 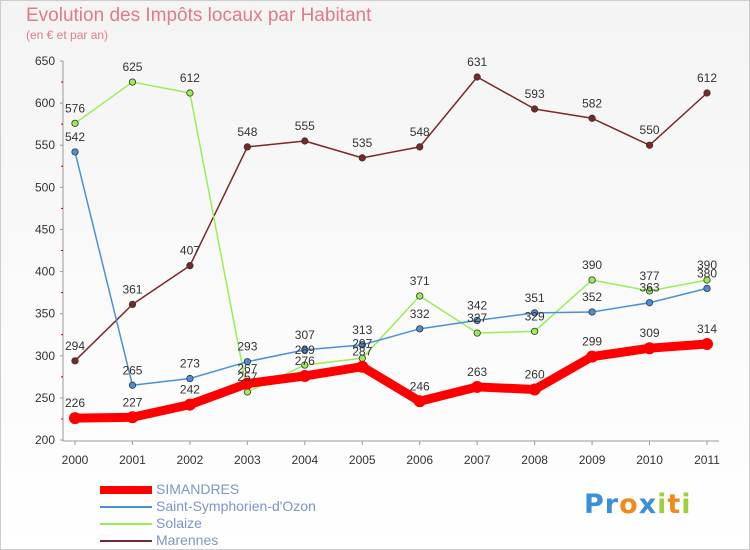 I want to click on x-tick-label: 2006, so click(x=419, y=460).